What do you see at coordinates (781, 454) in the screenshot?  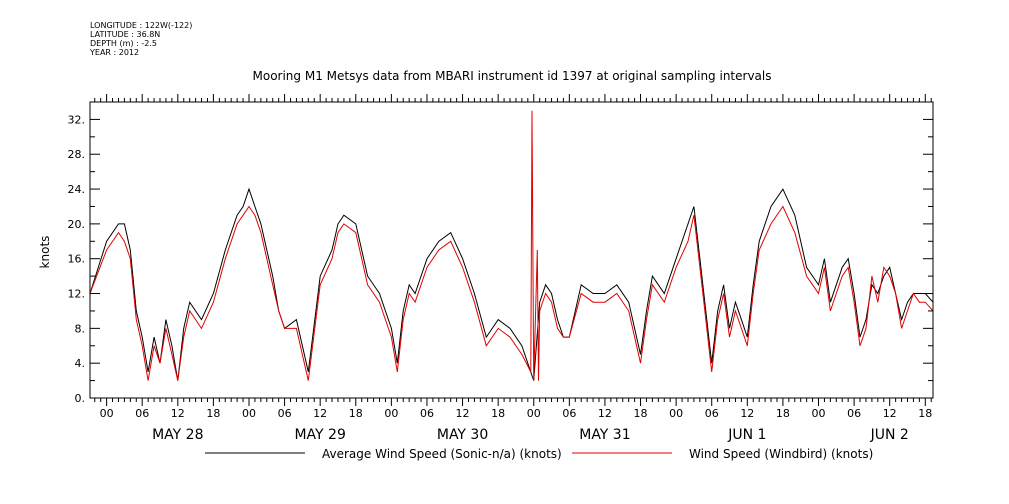 I see `legend-label-windbird-wind-speed: Wind Speed (Windbird) (knots)` at bounding box center [781, 454].